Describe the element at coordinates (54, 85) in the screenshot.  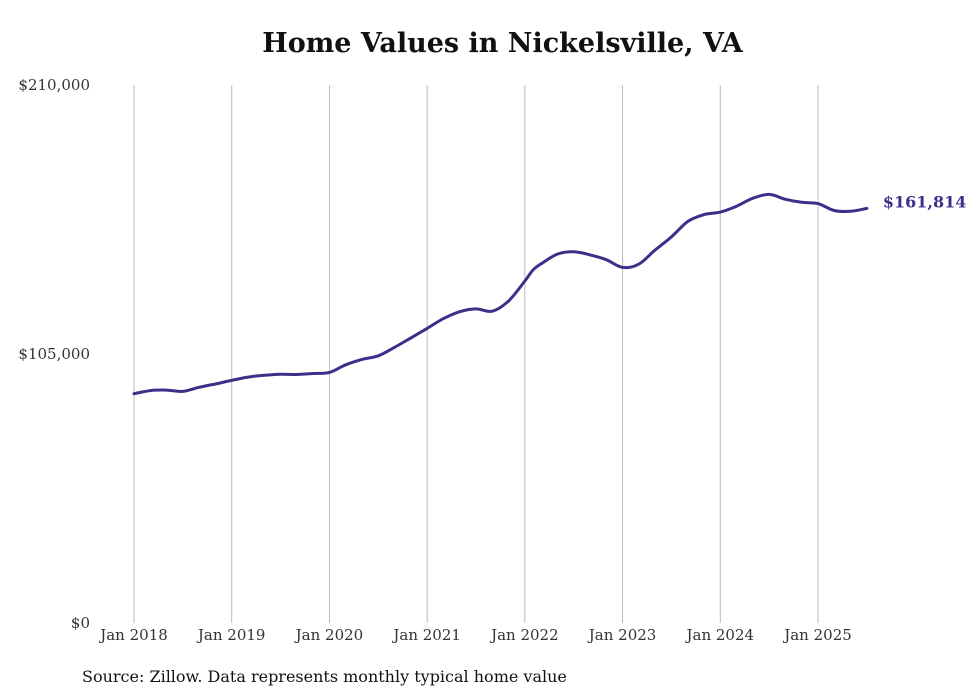
I see `y-tick-label: $210,000` at that location.